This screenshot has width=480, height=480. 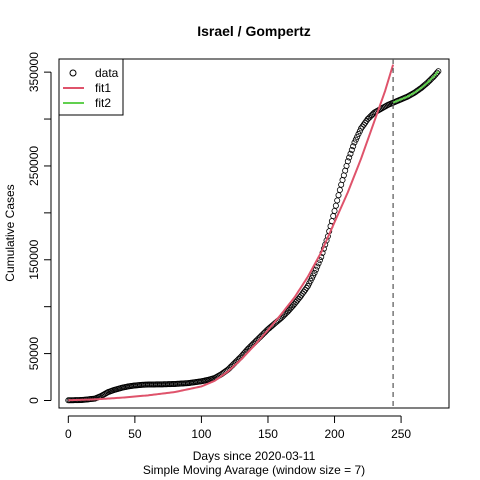 I want to click on legend-label-data: data, so click(x=107, y=73).